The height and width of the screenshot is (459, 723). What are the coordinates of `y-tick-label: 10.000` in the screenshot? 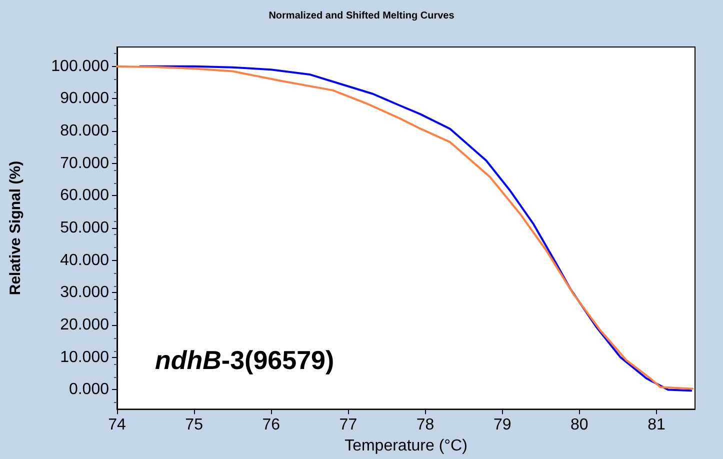 It's located at (85, 357).